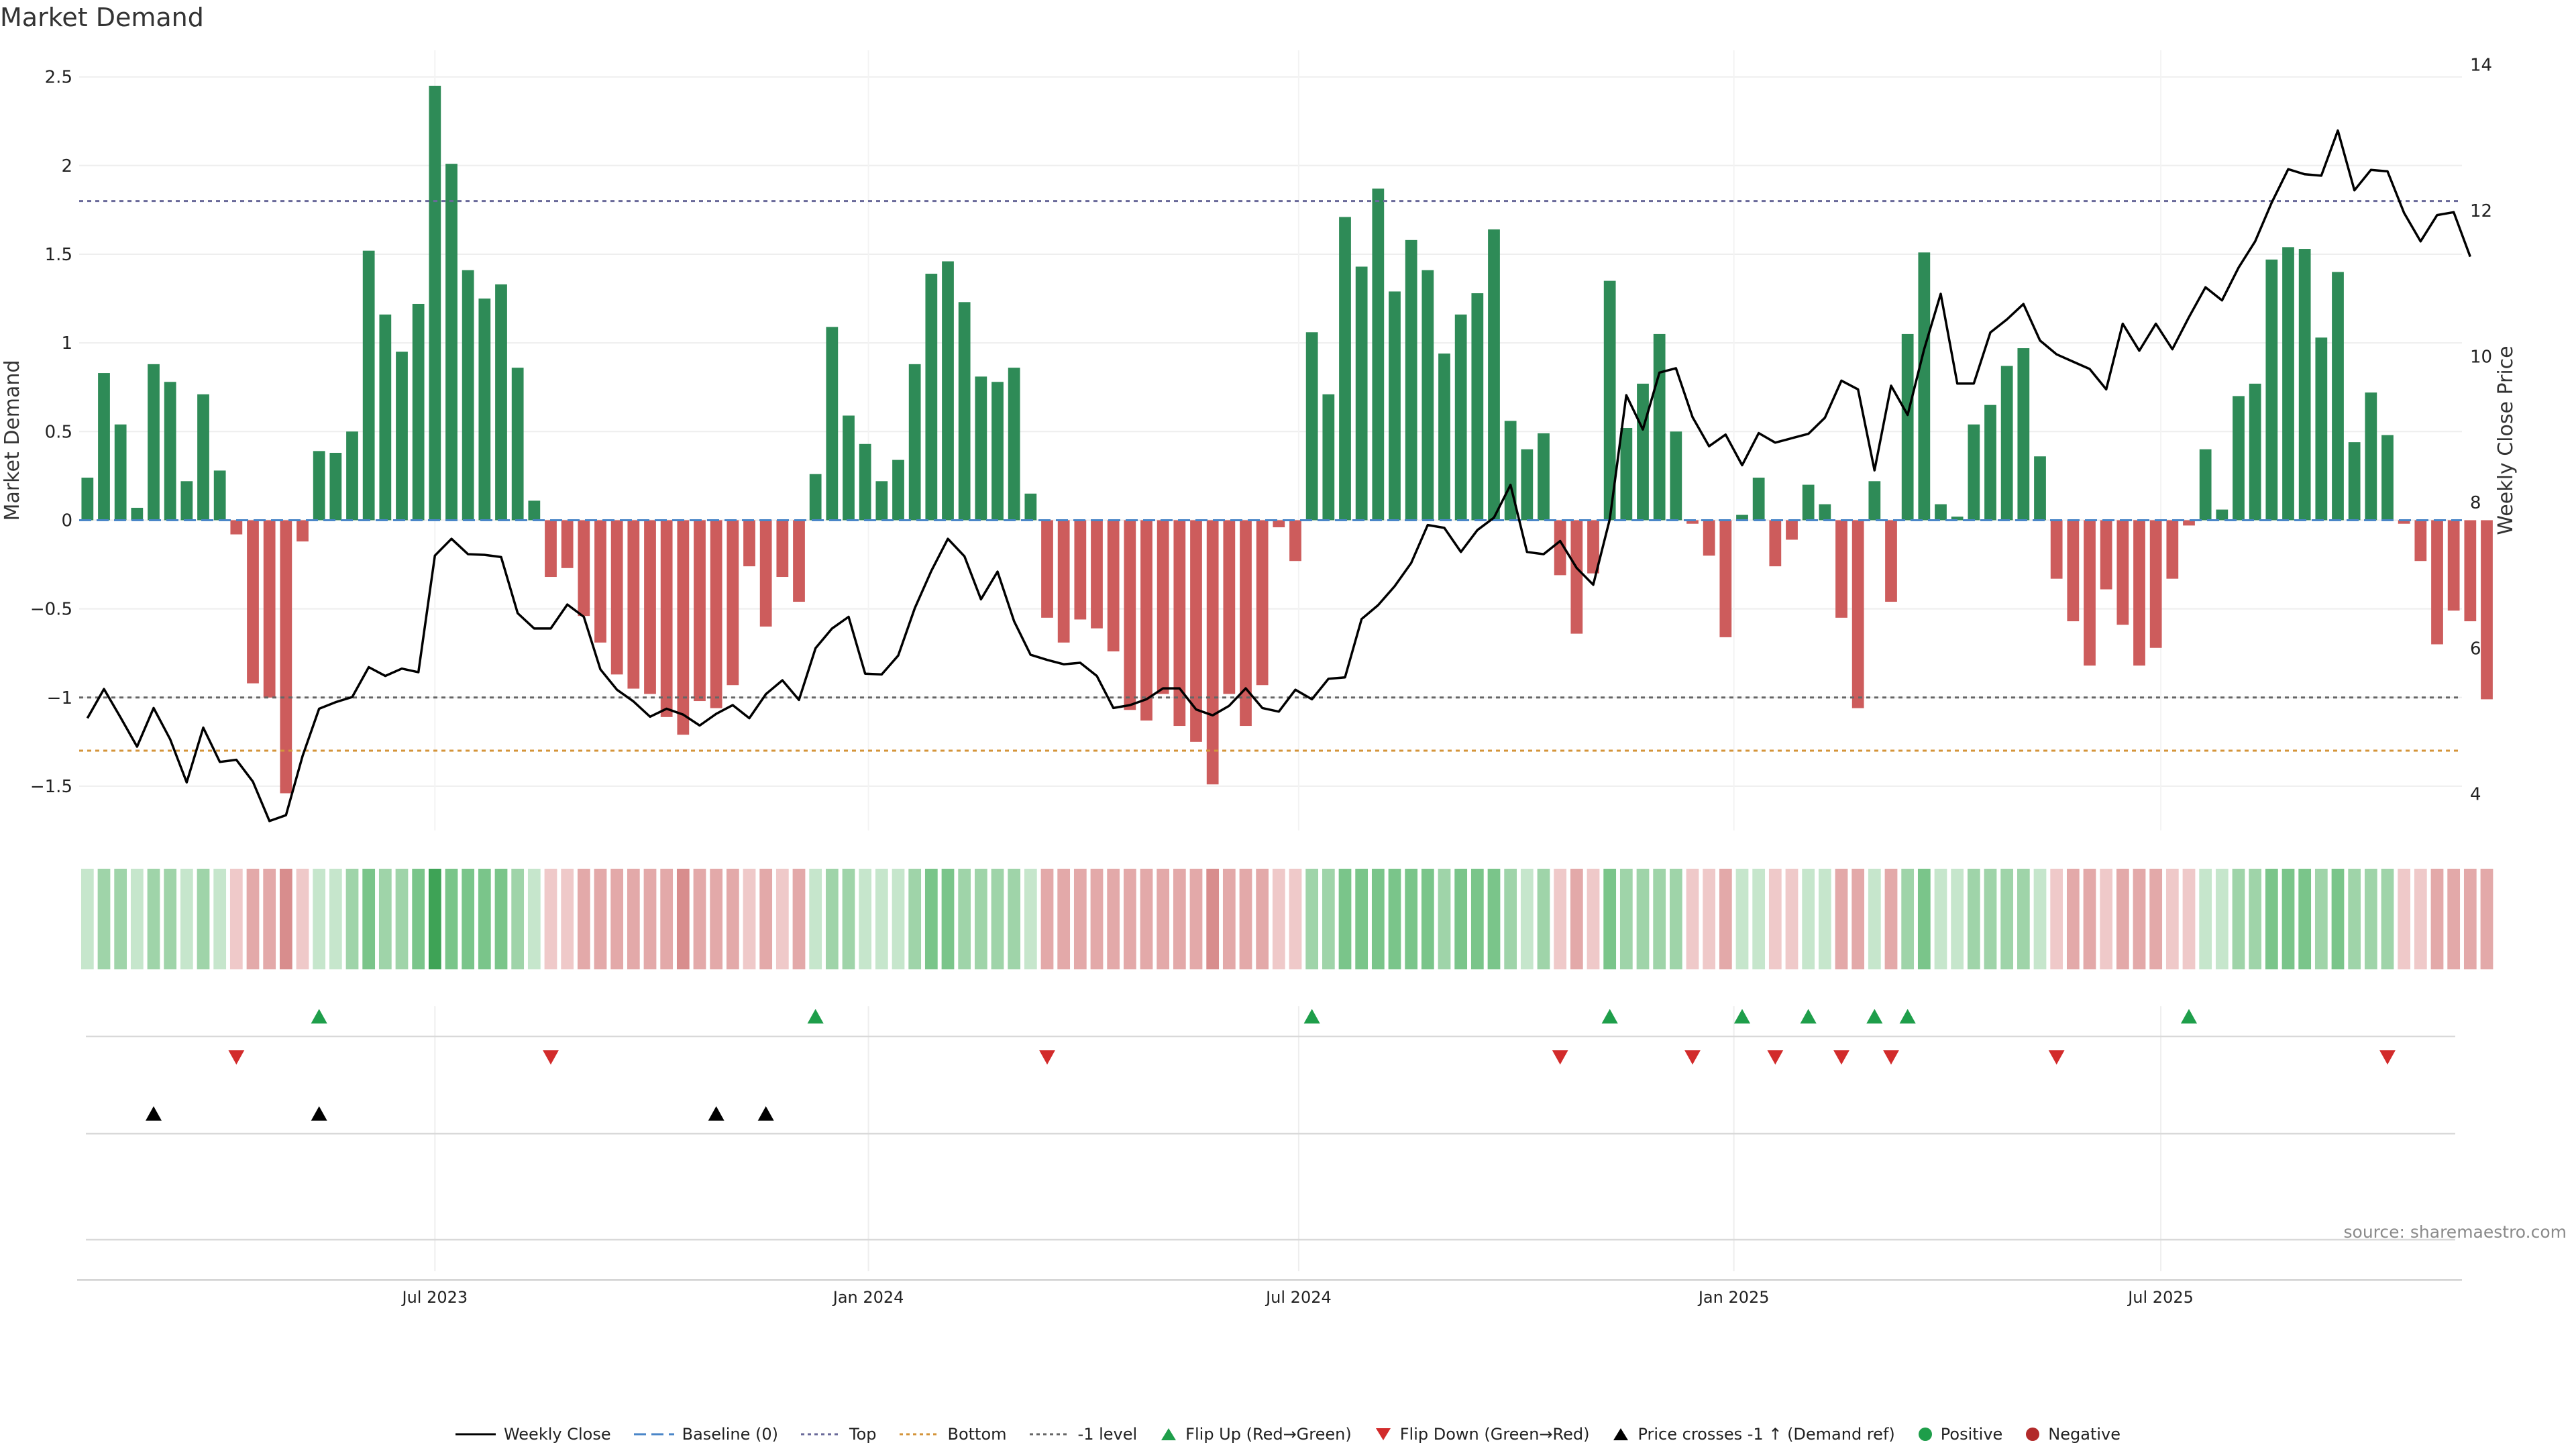 The width and height of the screenshot is (2576, 1449). Describe the element at coordinates (2475, 503) in the screenshot. I see `y2-tick-label: 8` at that location.